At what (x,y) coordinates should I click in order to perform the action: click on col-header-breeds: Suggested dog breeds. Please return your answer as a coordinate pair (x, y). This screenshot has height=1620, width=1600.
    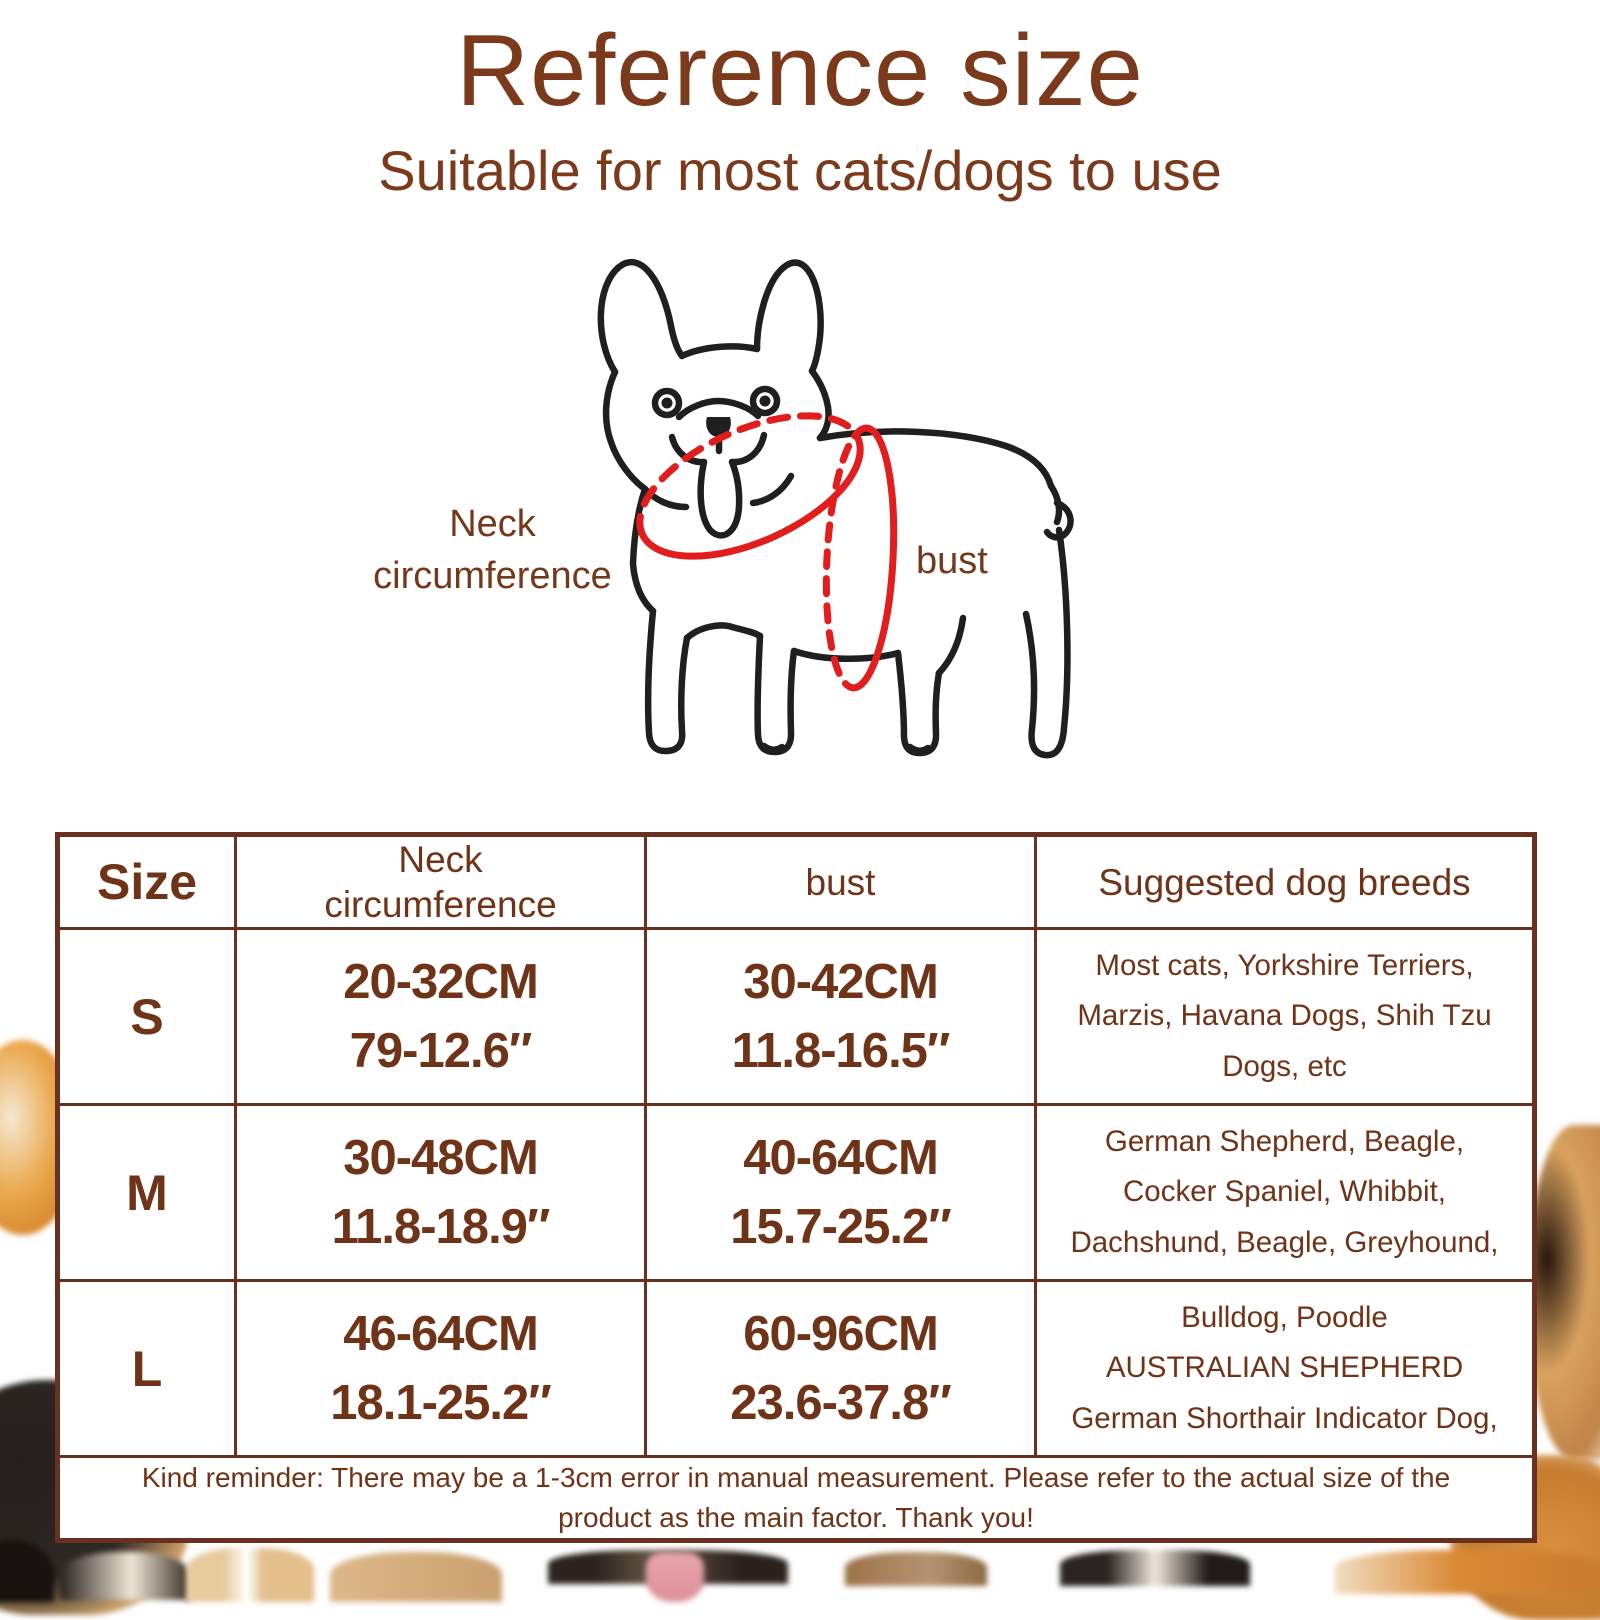
    Looking at the image, I should click on (1285, 881).